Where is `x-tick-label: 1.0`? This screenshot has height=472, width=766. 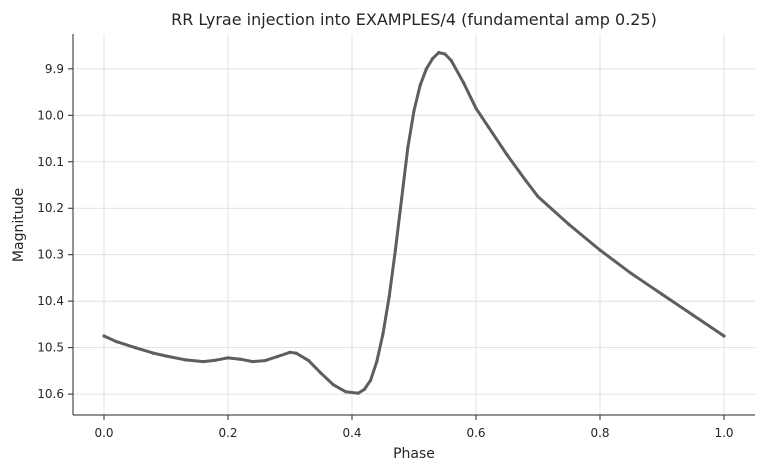
x-tick-label: 1.0 is located at coordinates (723, 433).